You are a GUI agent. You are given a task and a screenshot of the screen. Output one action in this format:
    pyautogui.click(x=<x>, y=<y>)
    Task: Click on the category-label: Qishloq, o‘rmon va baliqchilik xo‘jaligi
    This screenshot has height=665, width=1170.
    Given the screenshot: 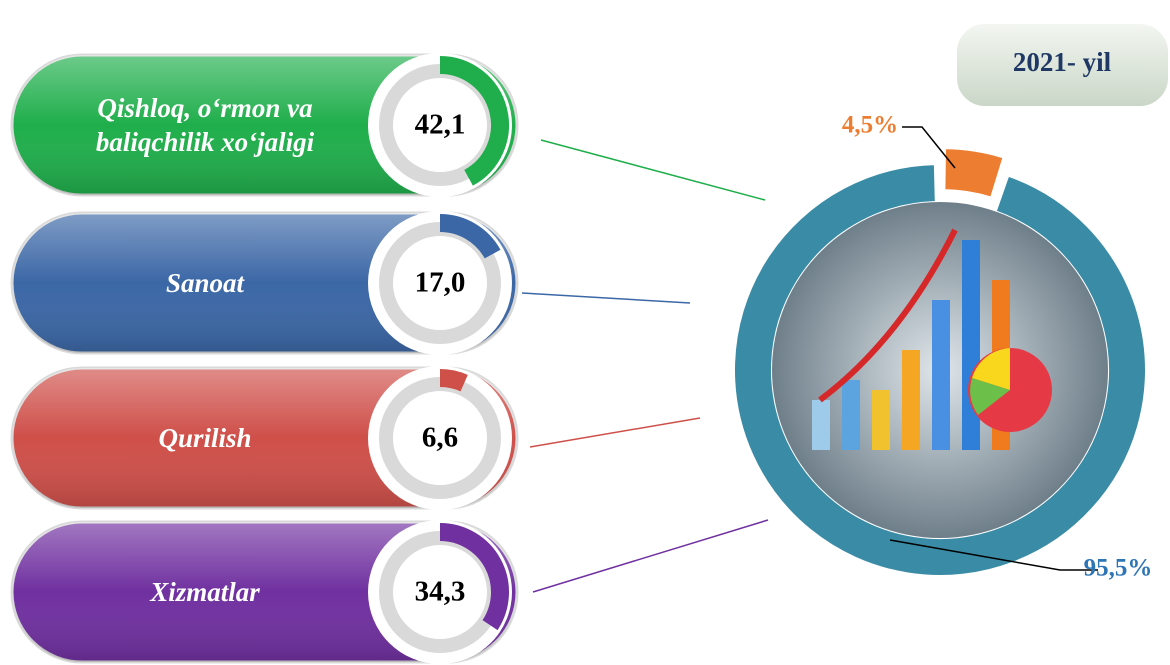 What is the action you would take?
    pyautogui.click(x=205, y=125)
    